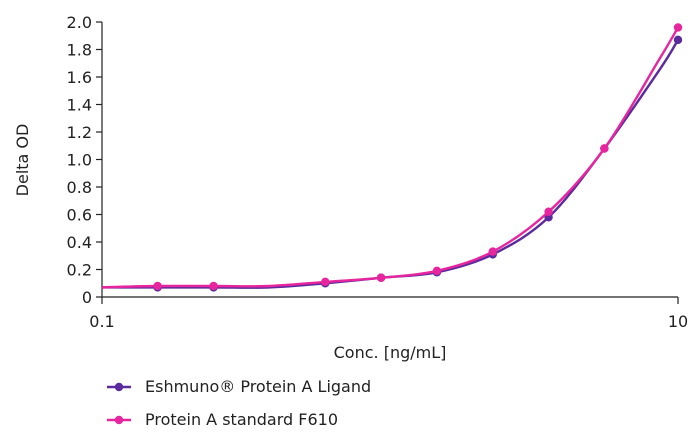 This screenshot has height=433, width=689. I want to click on y-tick-label: 0, so click(87, 297).